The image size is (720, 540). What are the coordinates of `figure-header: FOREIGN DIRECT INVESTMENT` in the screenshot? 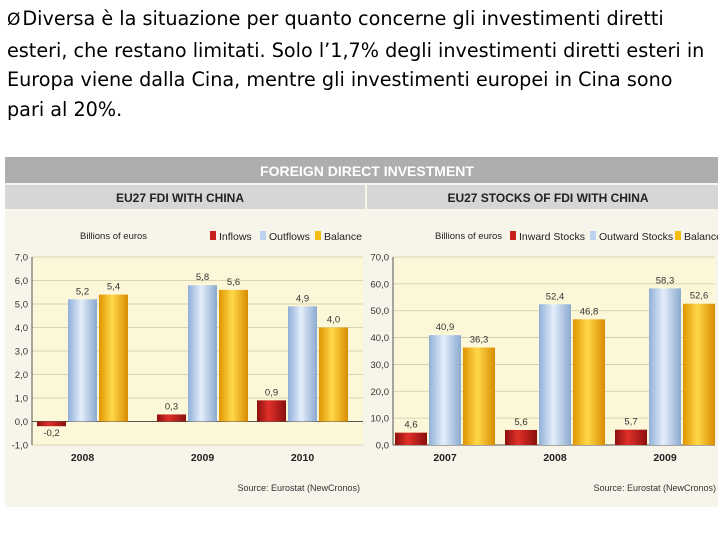 It's located at (367, 171).